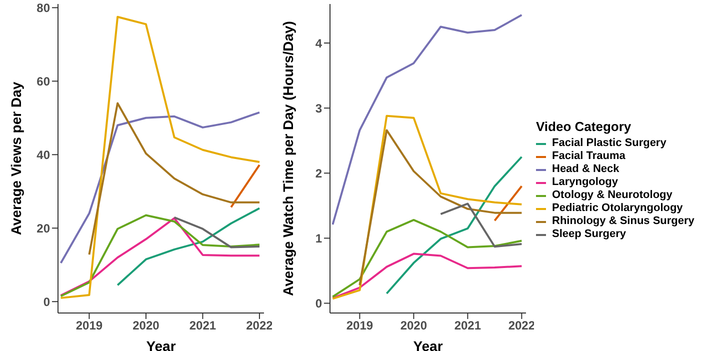  Describe the element at coordinates (612, 195) in the screenshot. I see `legend-label: Otology & Neurotology` at that location.